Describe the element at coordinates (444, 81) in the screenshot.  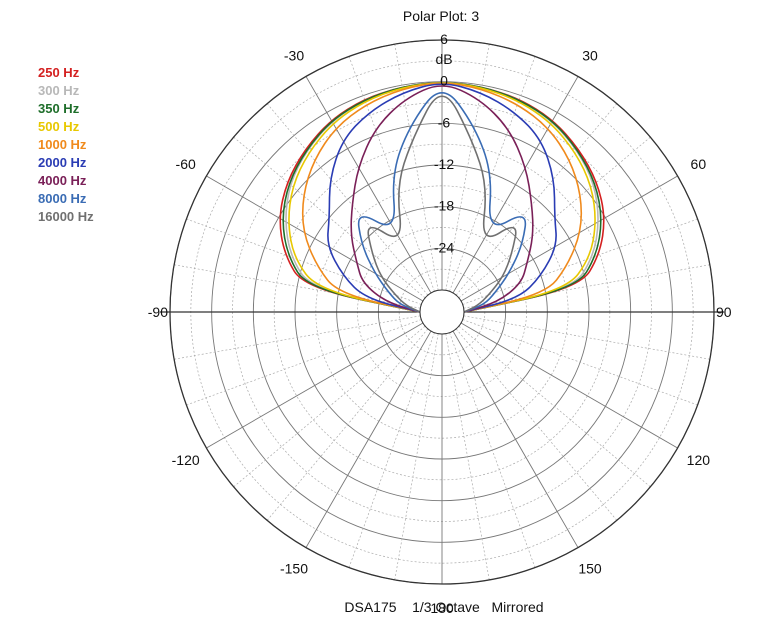
I see `radial-tick-label: 0` at that location.